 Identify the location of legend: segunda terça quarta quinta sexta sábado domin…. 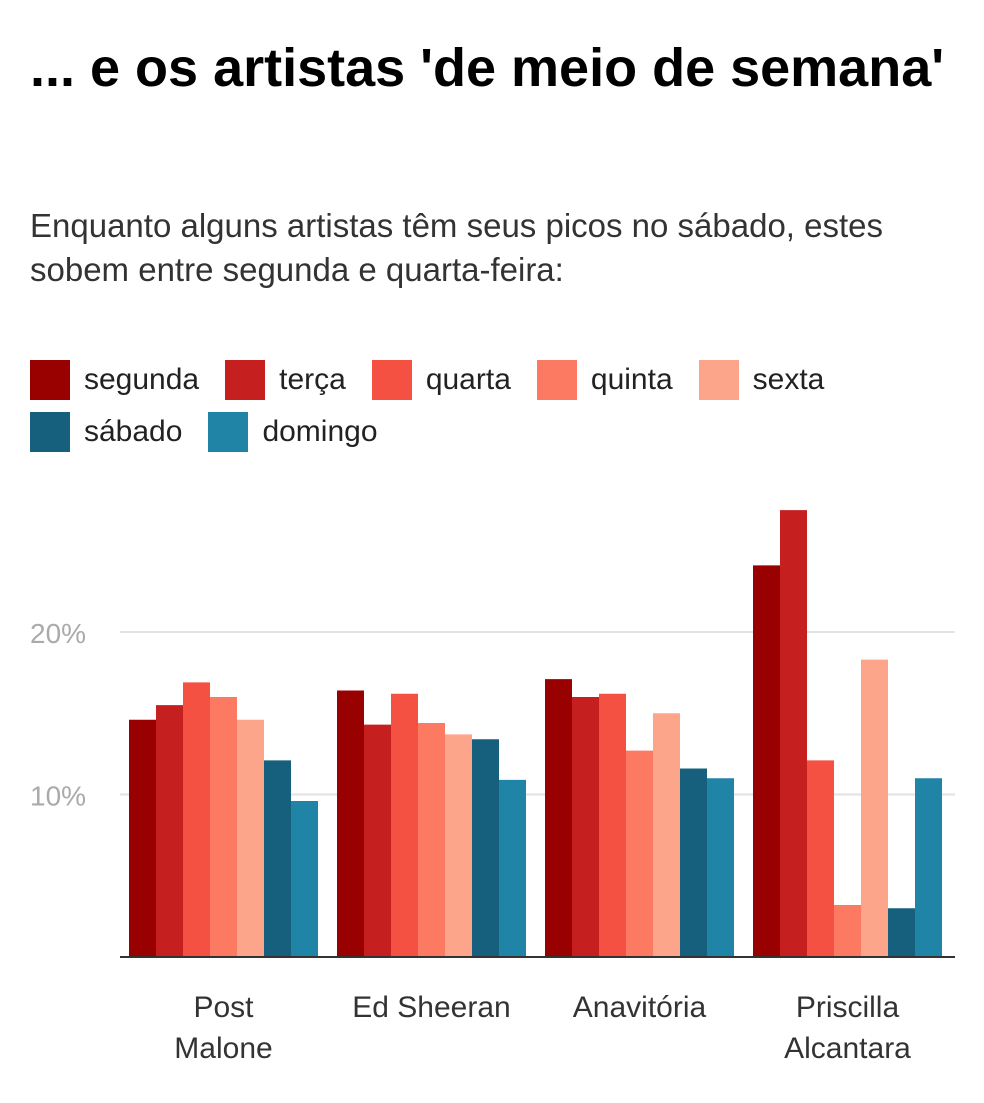
(500, 406).